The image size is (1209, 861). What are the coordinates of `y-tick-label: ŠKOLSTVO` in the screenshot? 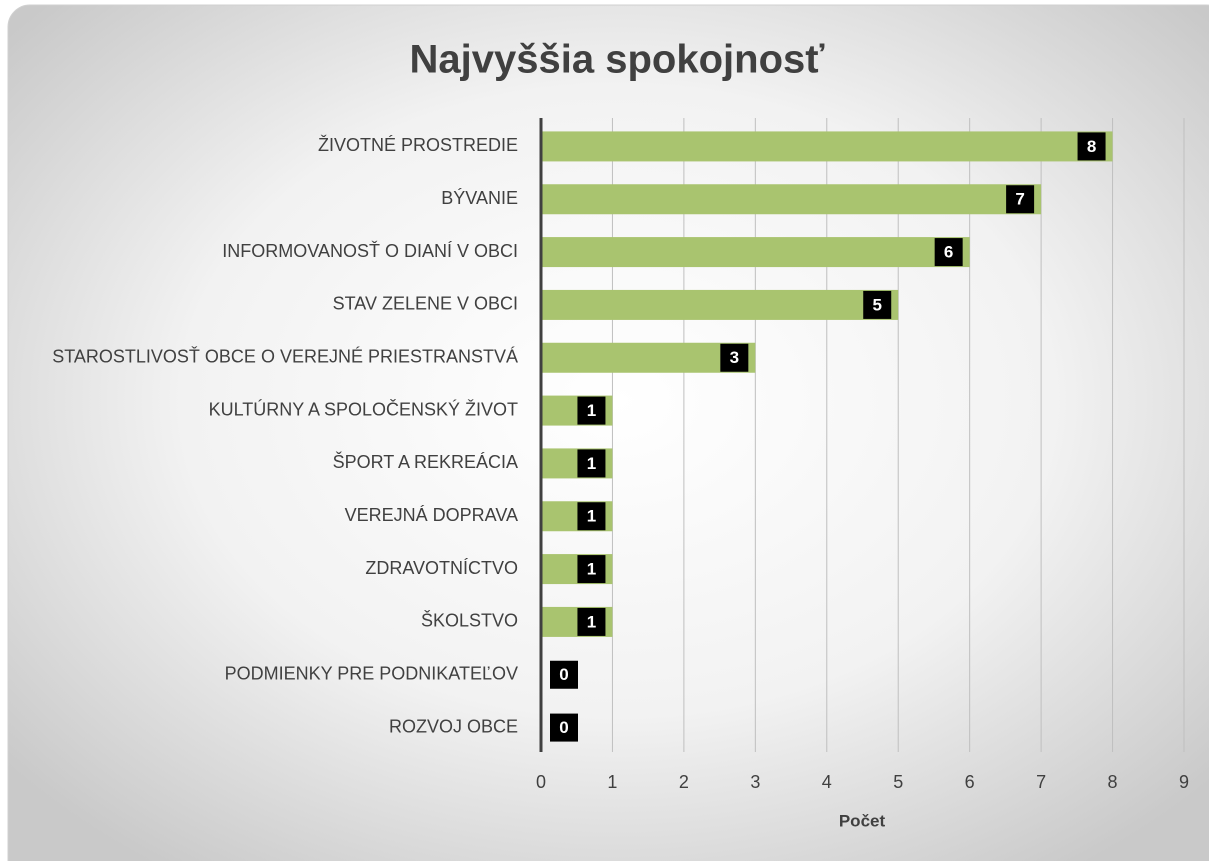 It's located at (469, 620).